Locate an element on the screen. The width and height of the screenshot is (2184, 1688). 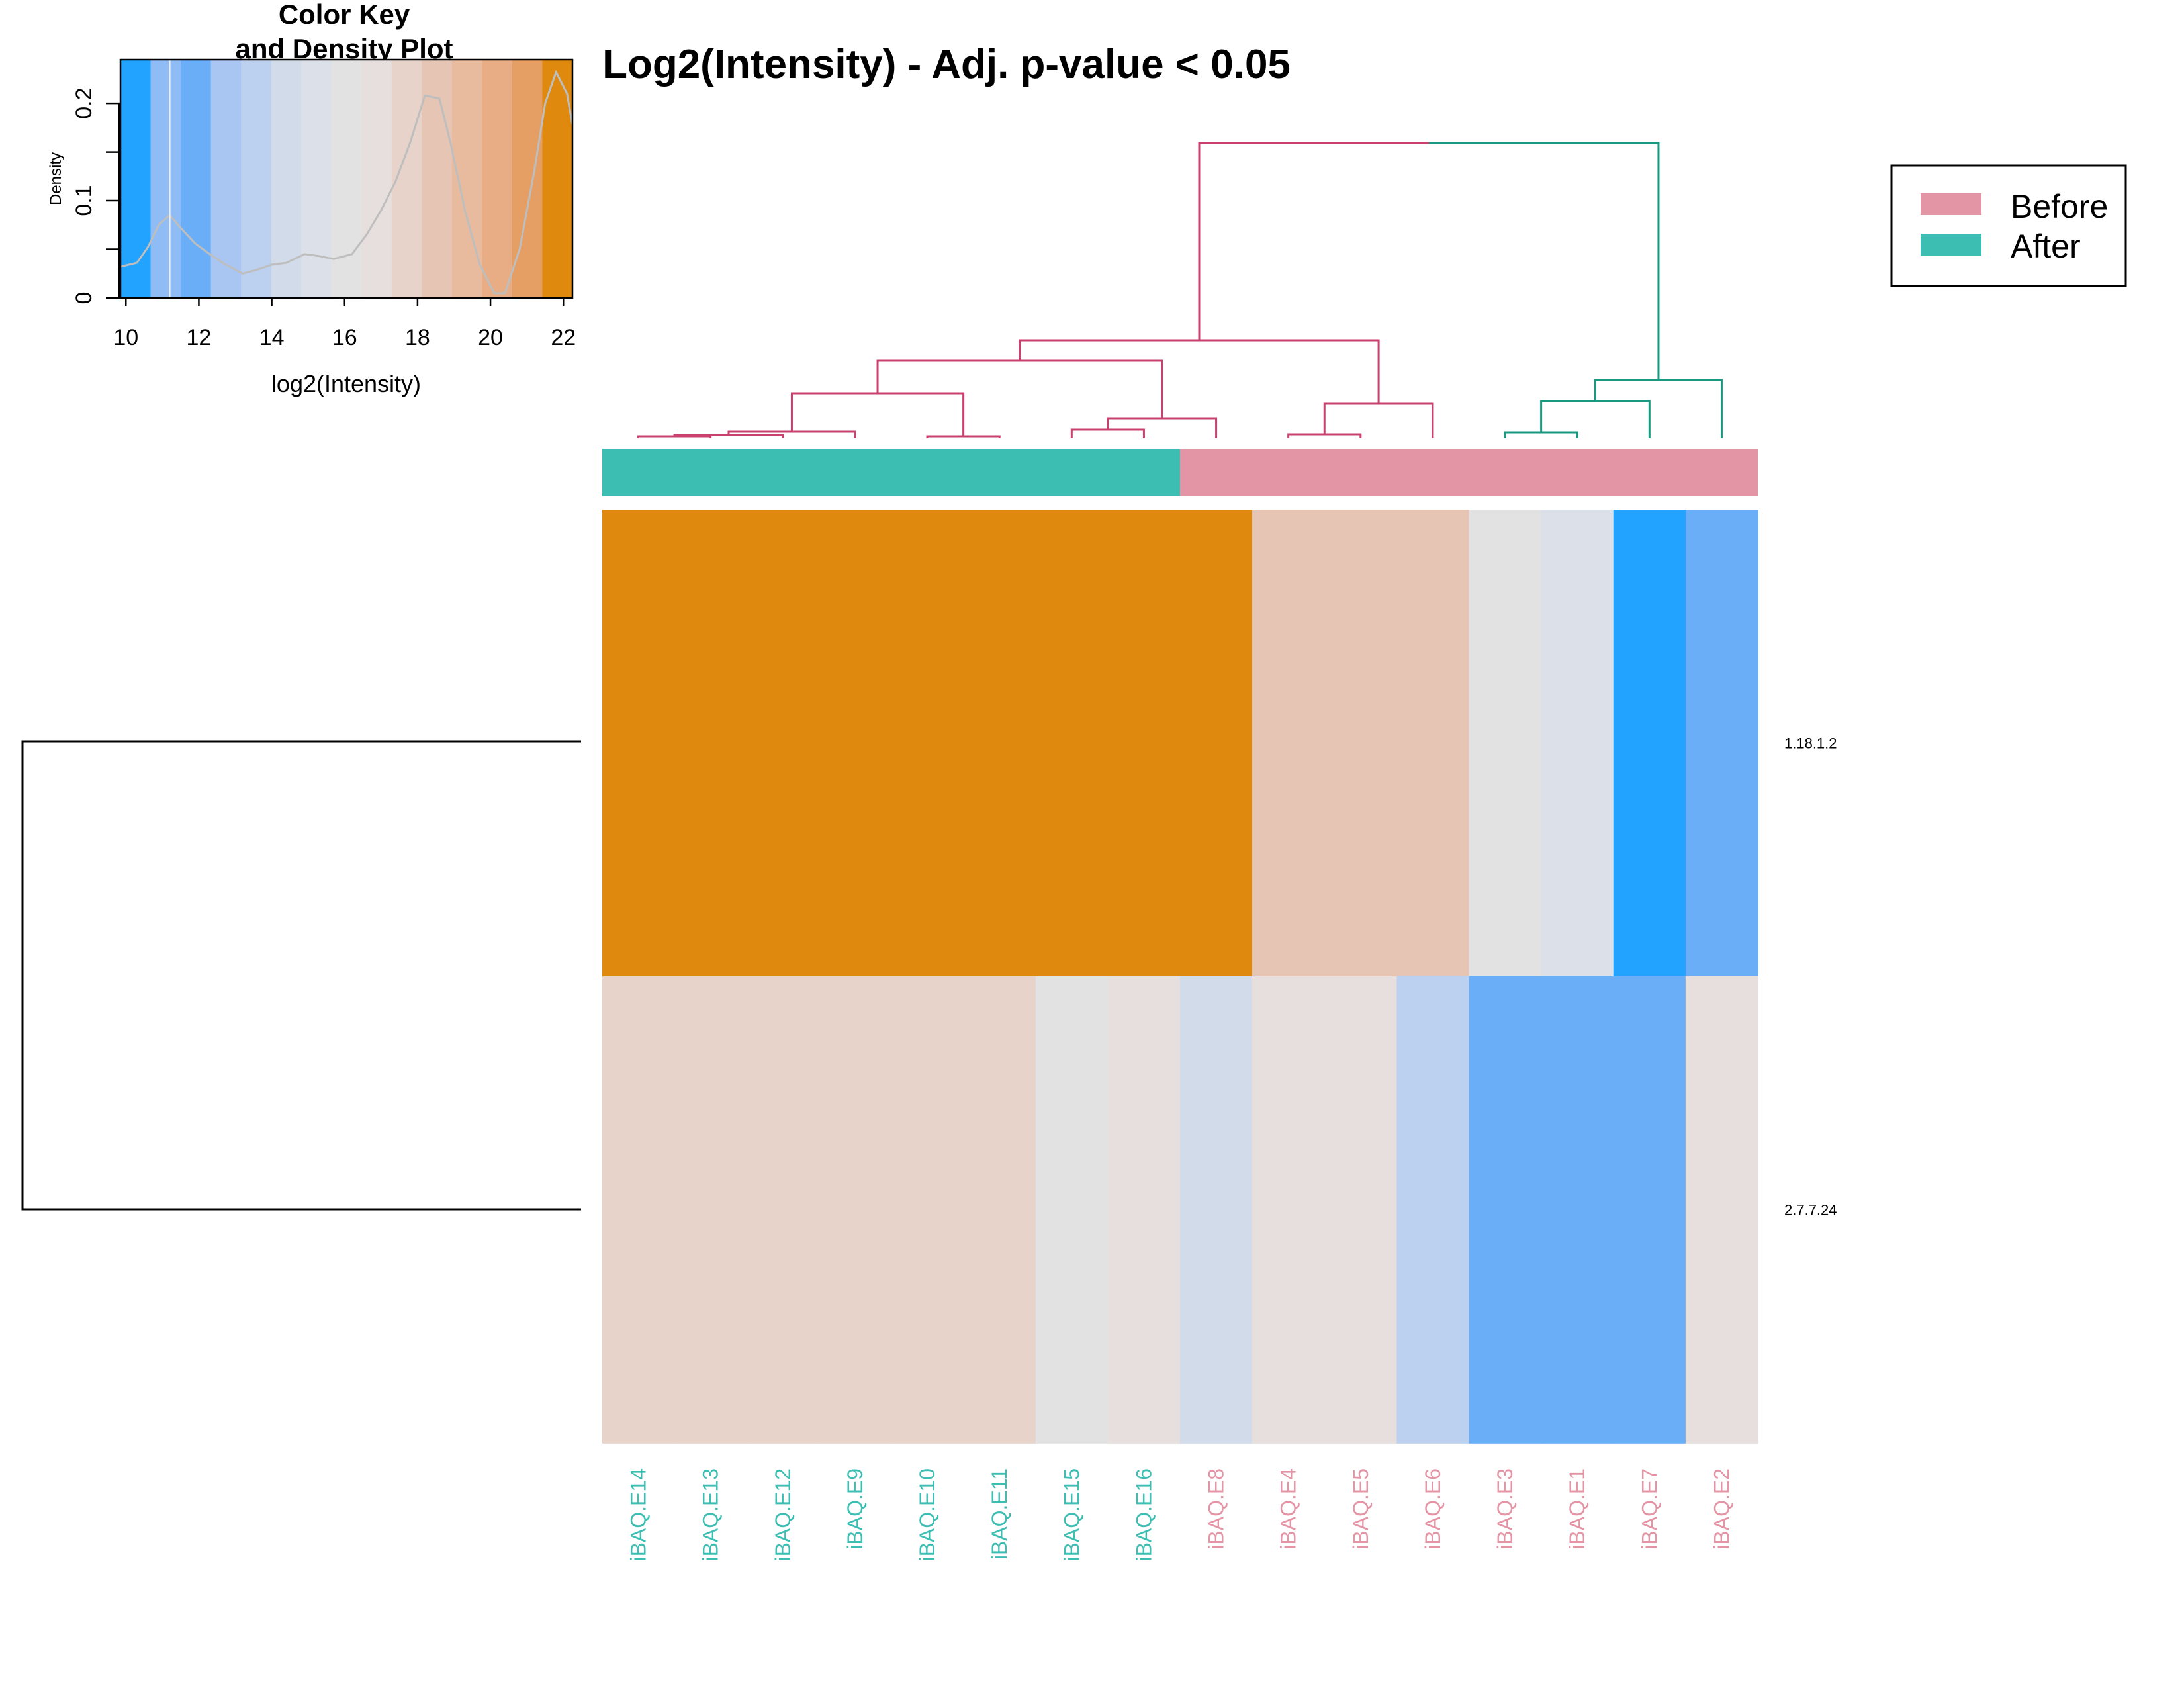
column-label: iBAQ.E9 is located at coordinates (855, 1509).